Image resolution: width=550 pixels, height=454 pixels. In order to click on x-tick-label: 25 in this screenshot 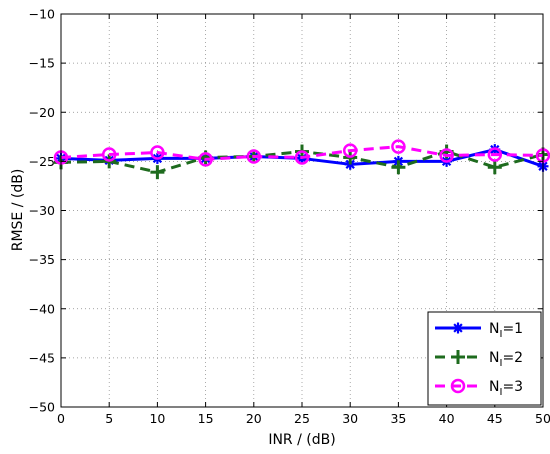, I will do `click(302, 418)`.